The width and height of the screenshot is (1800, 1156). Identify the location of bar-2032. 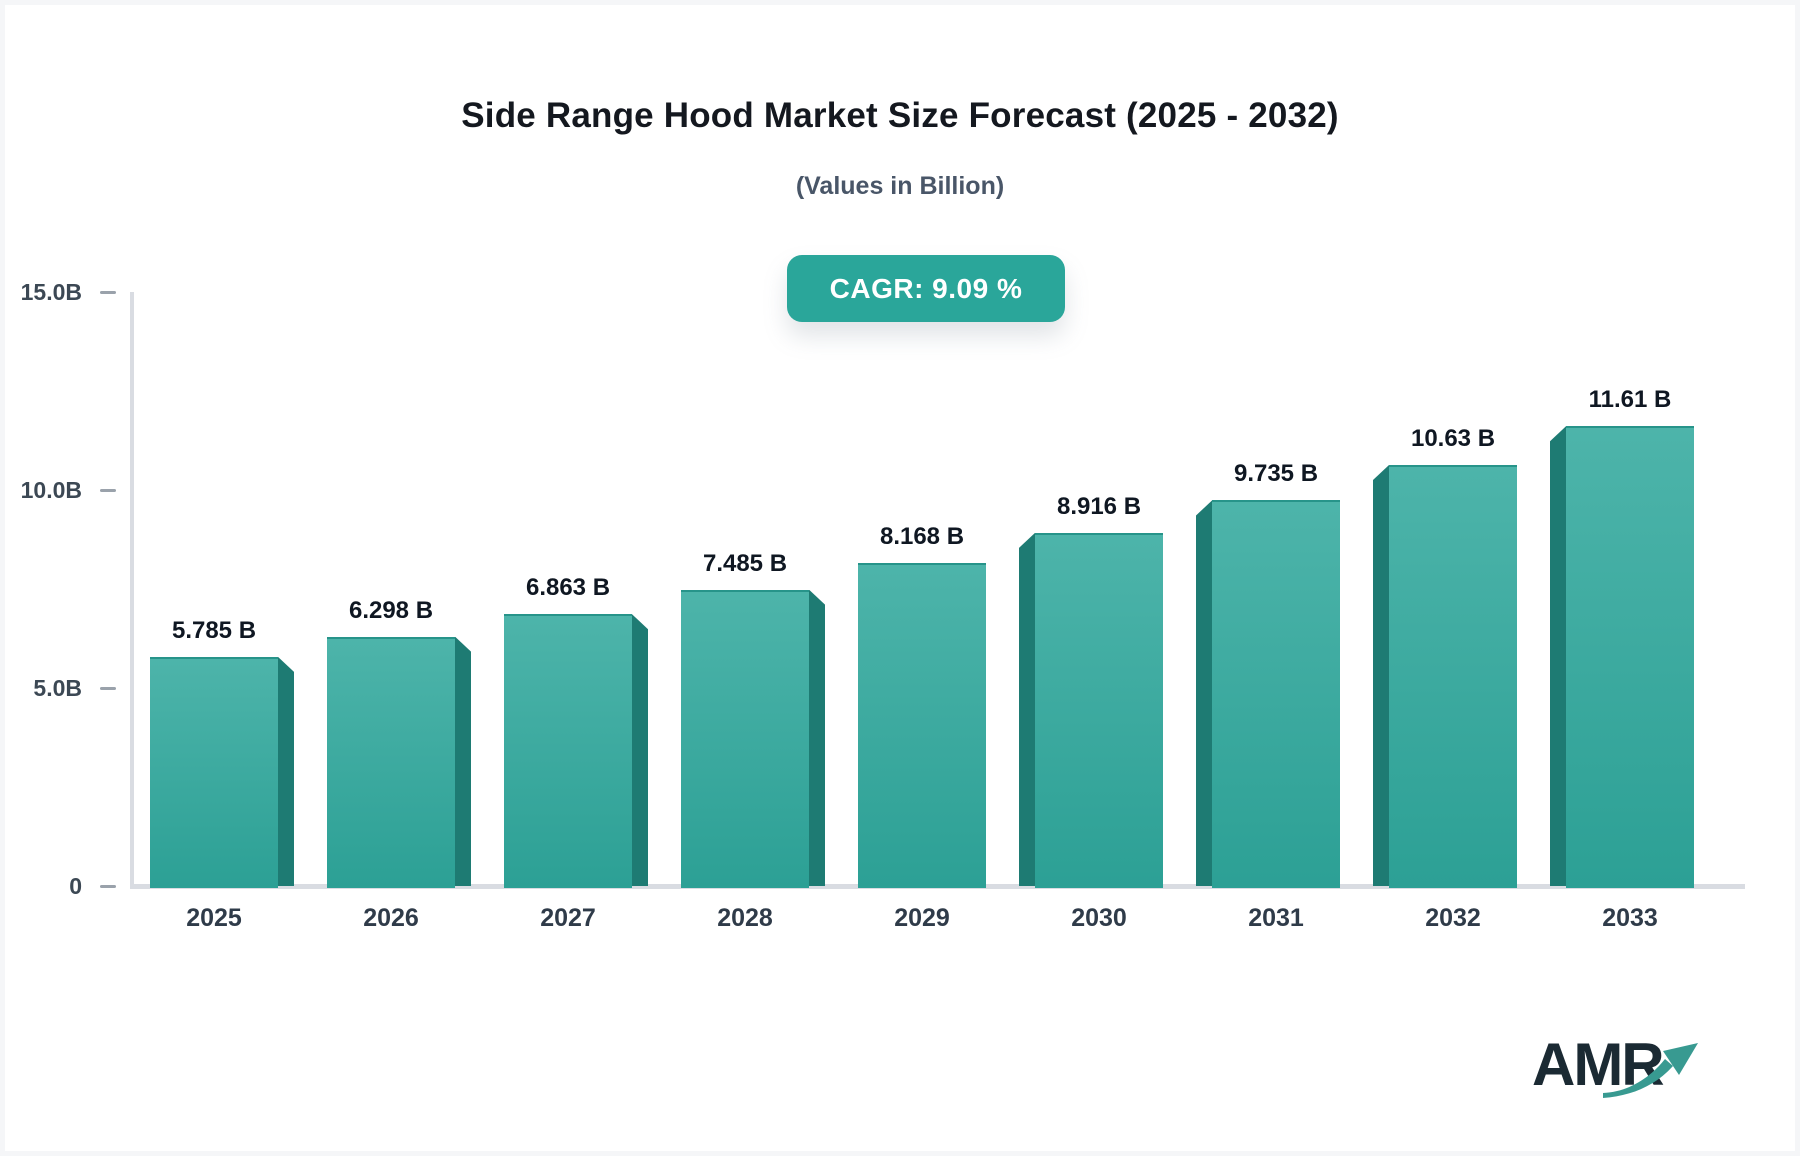
(1453, 676).